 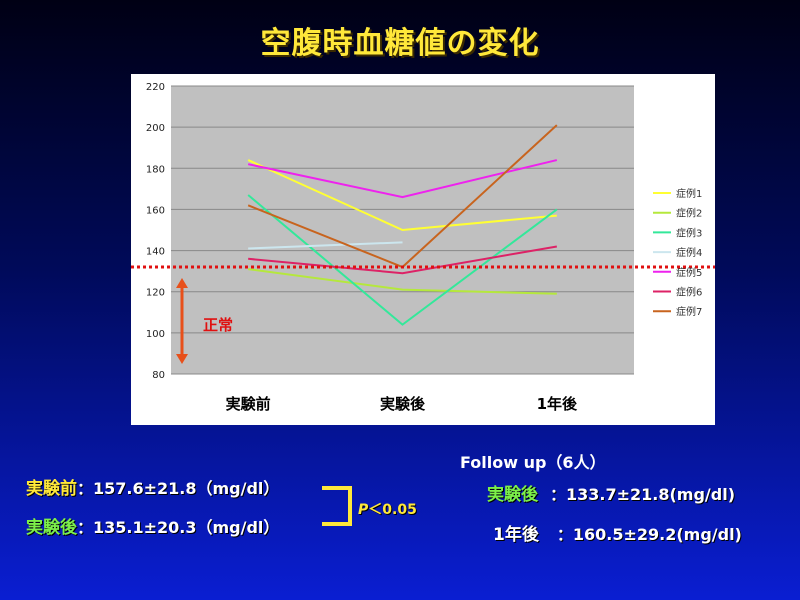 I want to click on p-value: P＜0.05, so click(x=387, y=509).